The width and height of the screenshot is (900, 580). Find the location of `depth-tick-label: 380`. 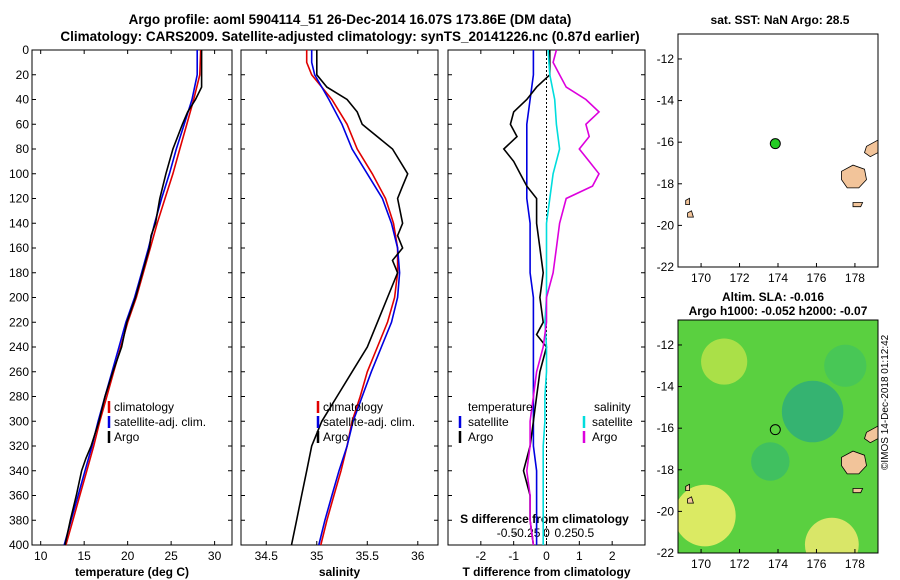

depth-tick-label: 380 is located at coordinates (19, 520).